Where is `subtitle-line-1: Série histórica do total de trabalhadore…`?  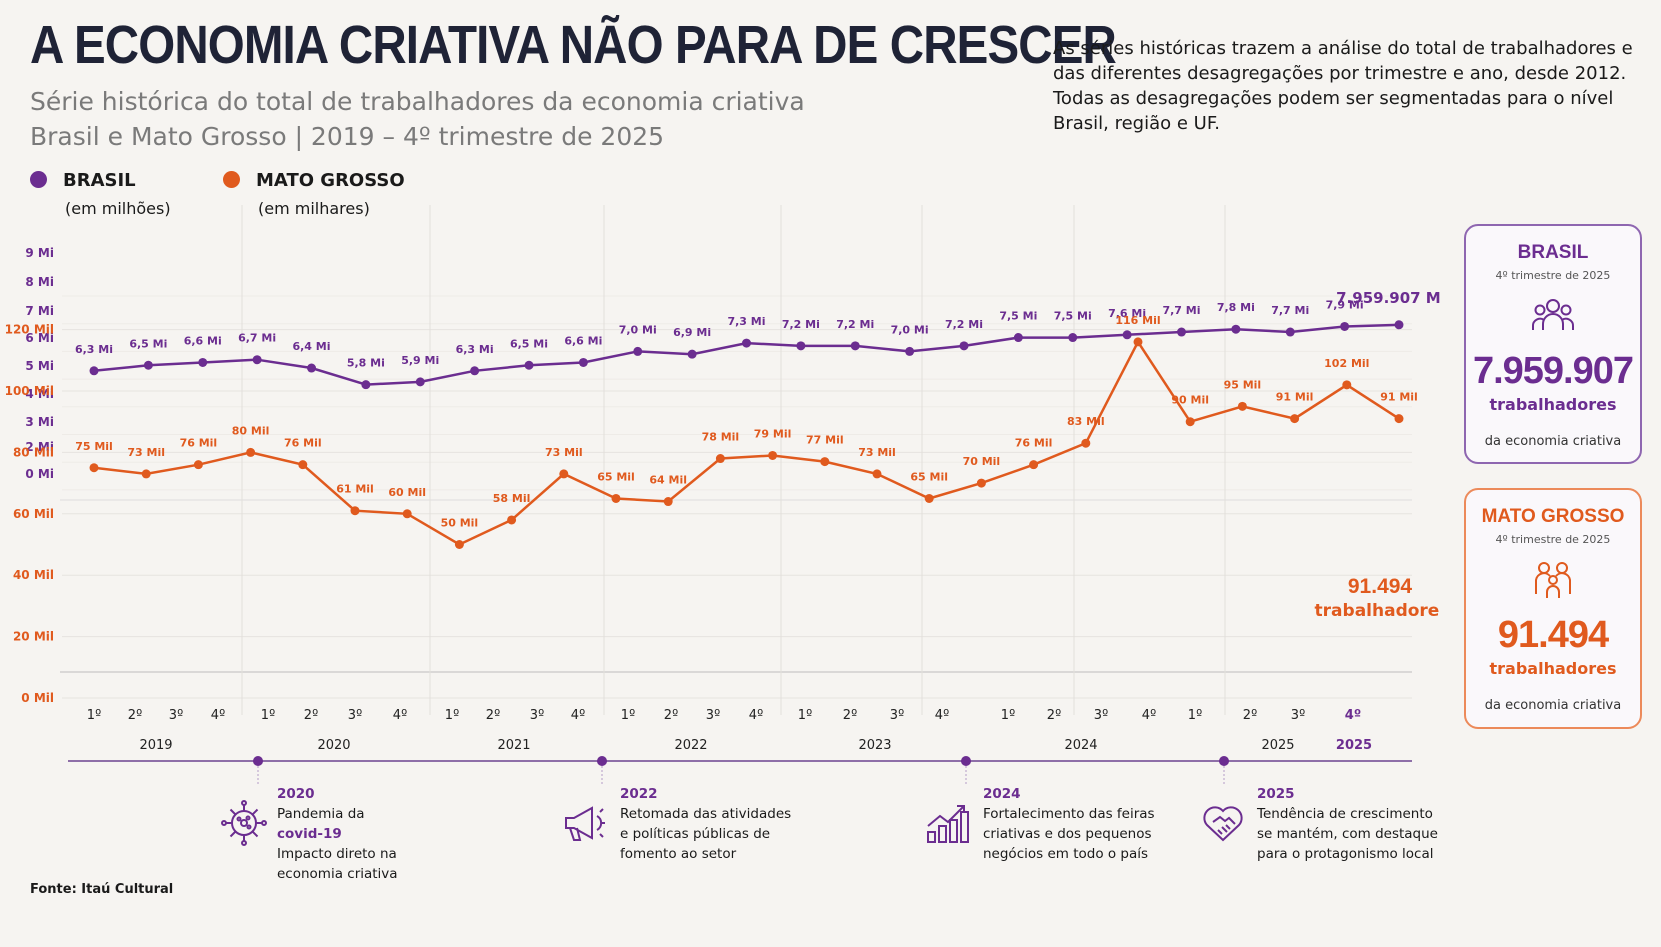 subtitle-line-1: Série histórica do total de trabalhadore… is located at coordinates (417, 101).